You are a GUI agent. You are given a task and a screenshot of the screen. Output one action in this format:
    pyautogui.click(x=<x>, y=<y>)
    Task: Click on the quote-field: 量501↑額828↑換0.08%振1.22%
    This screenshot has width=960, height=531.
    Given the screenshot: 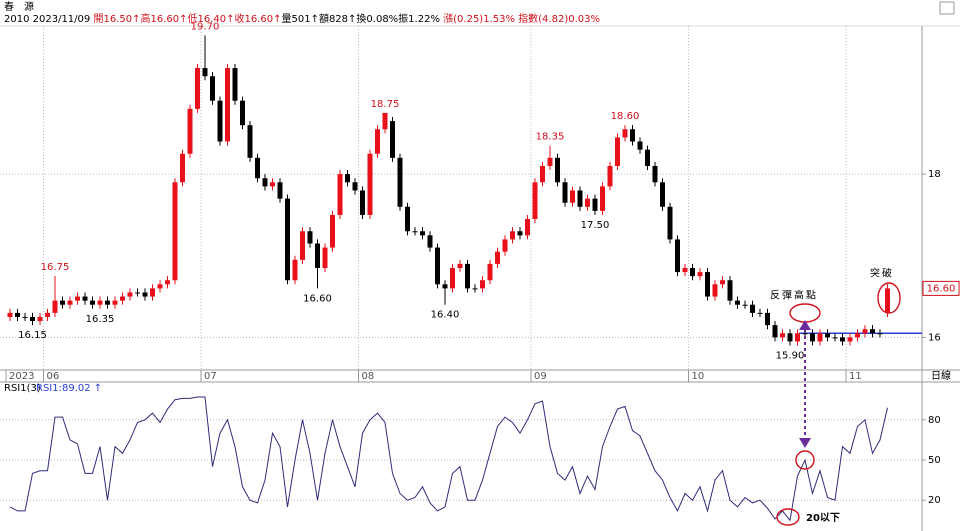 What is the action you would take?
    pyautogui.click(x=362, y=18)
    